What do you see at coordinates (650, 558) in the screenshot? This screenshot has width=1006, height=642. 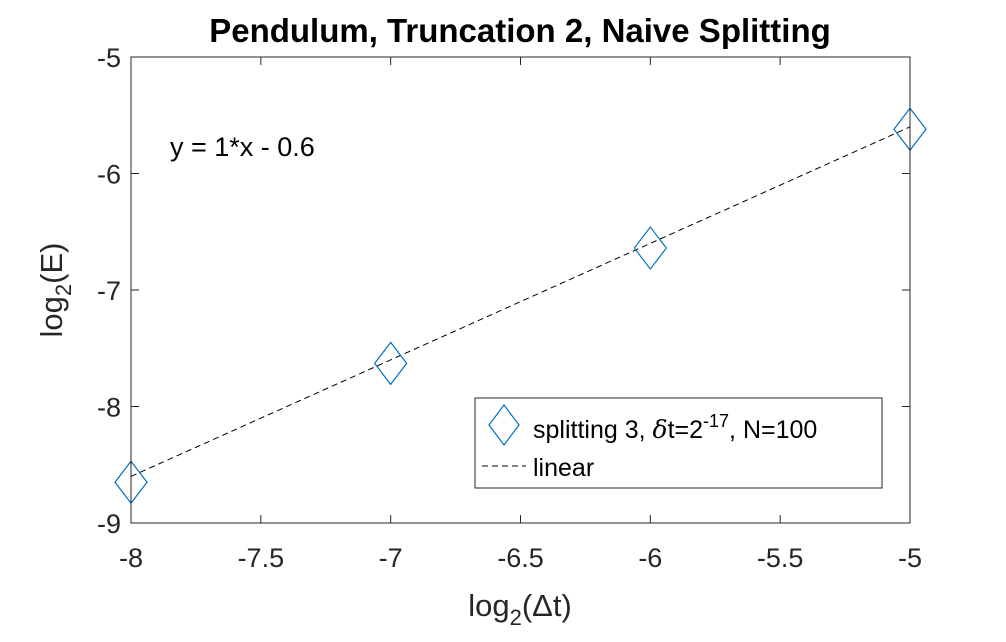 I see `x-tick-label: -6` at bounding box center [650, 558].